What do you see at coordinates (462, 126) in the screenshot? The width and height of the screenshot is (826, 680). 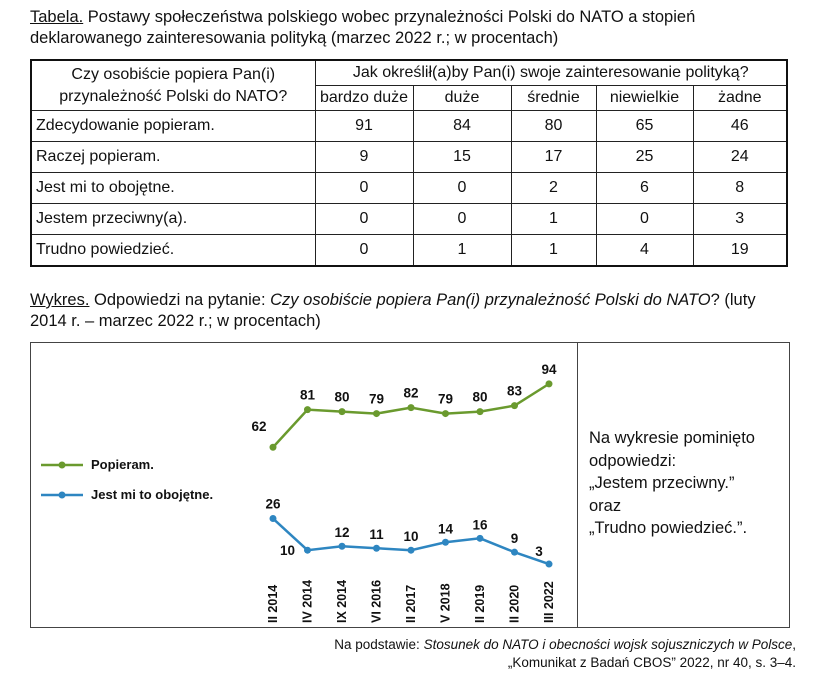 I see `table-cell: 84` at bounding box center [462, 126].